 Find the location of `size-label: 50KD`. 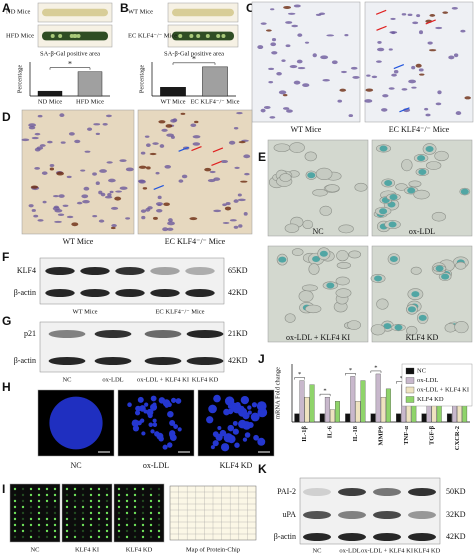

size-label: 50KD is located at coordinates (456, 491).